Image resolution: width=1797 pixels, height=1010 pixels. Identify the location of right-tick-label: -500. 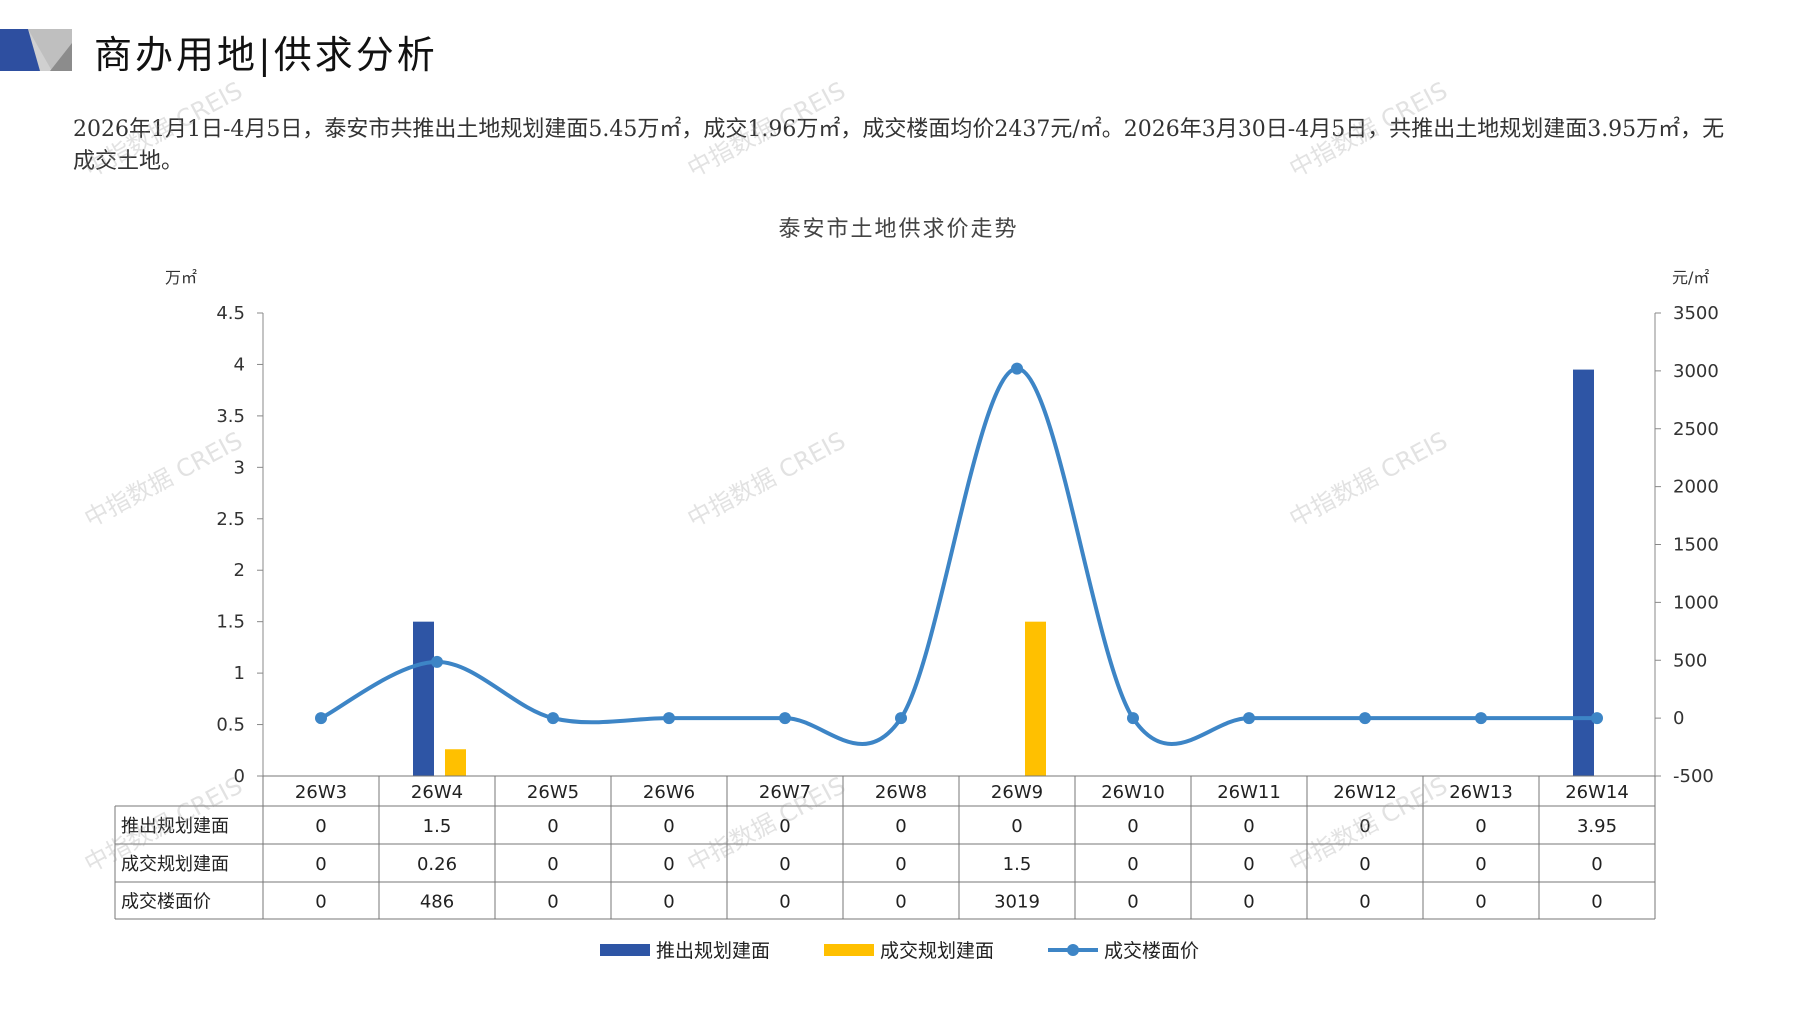
(1693, 776).